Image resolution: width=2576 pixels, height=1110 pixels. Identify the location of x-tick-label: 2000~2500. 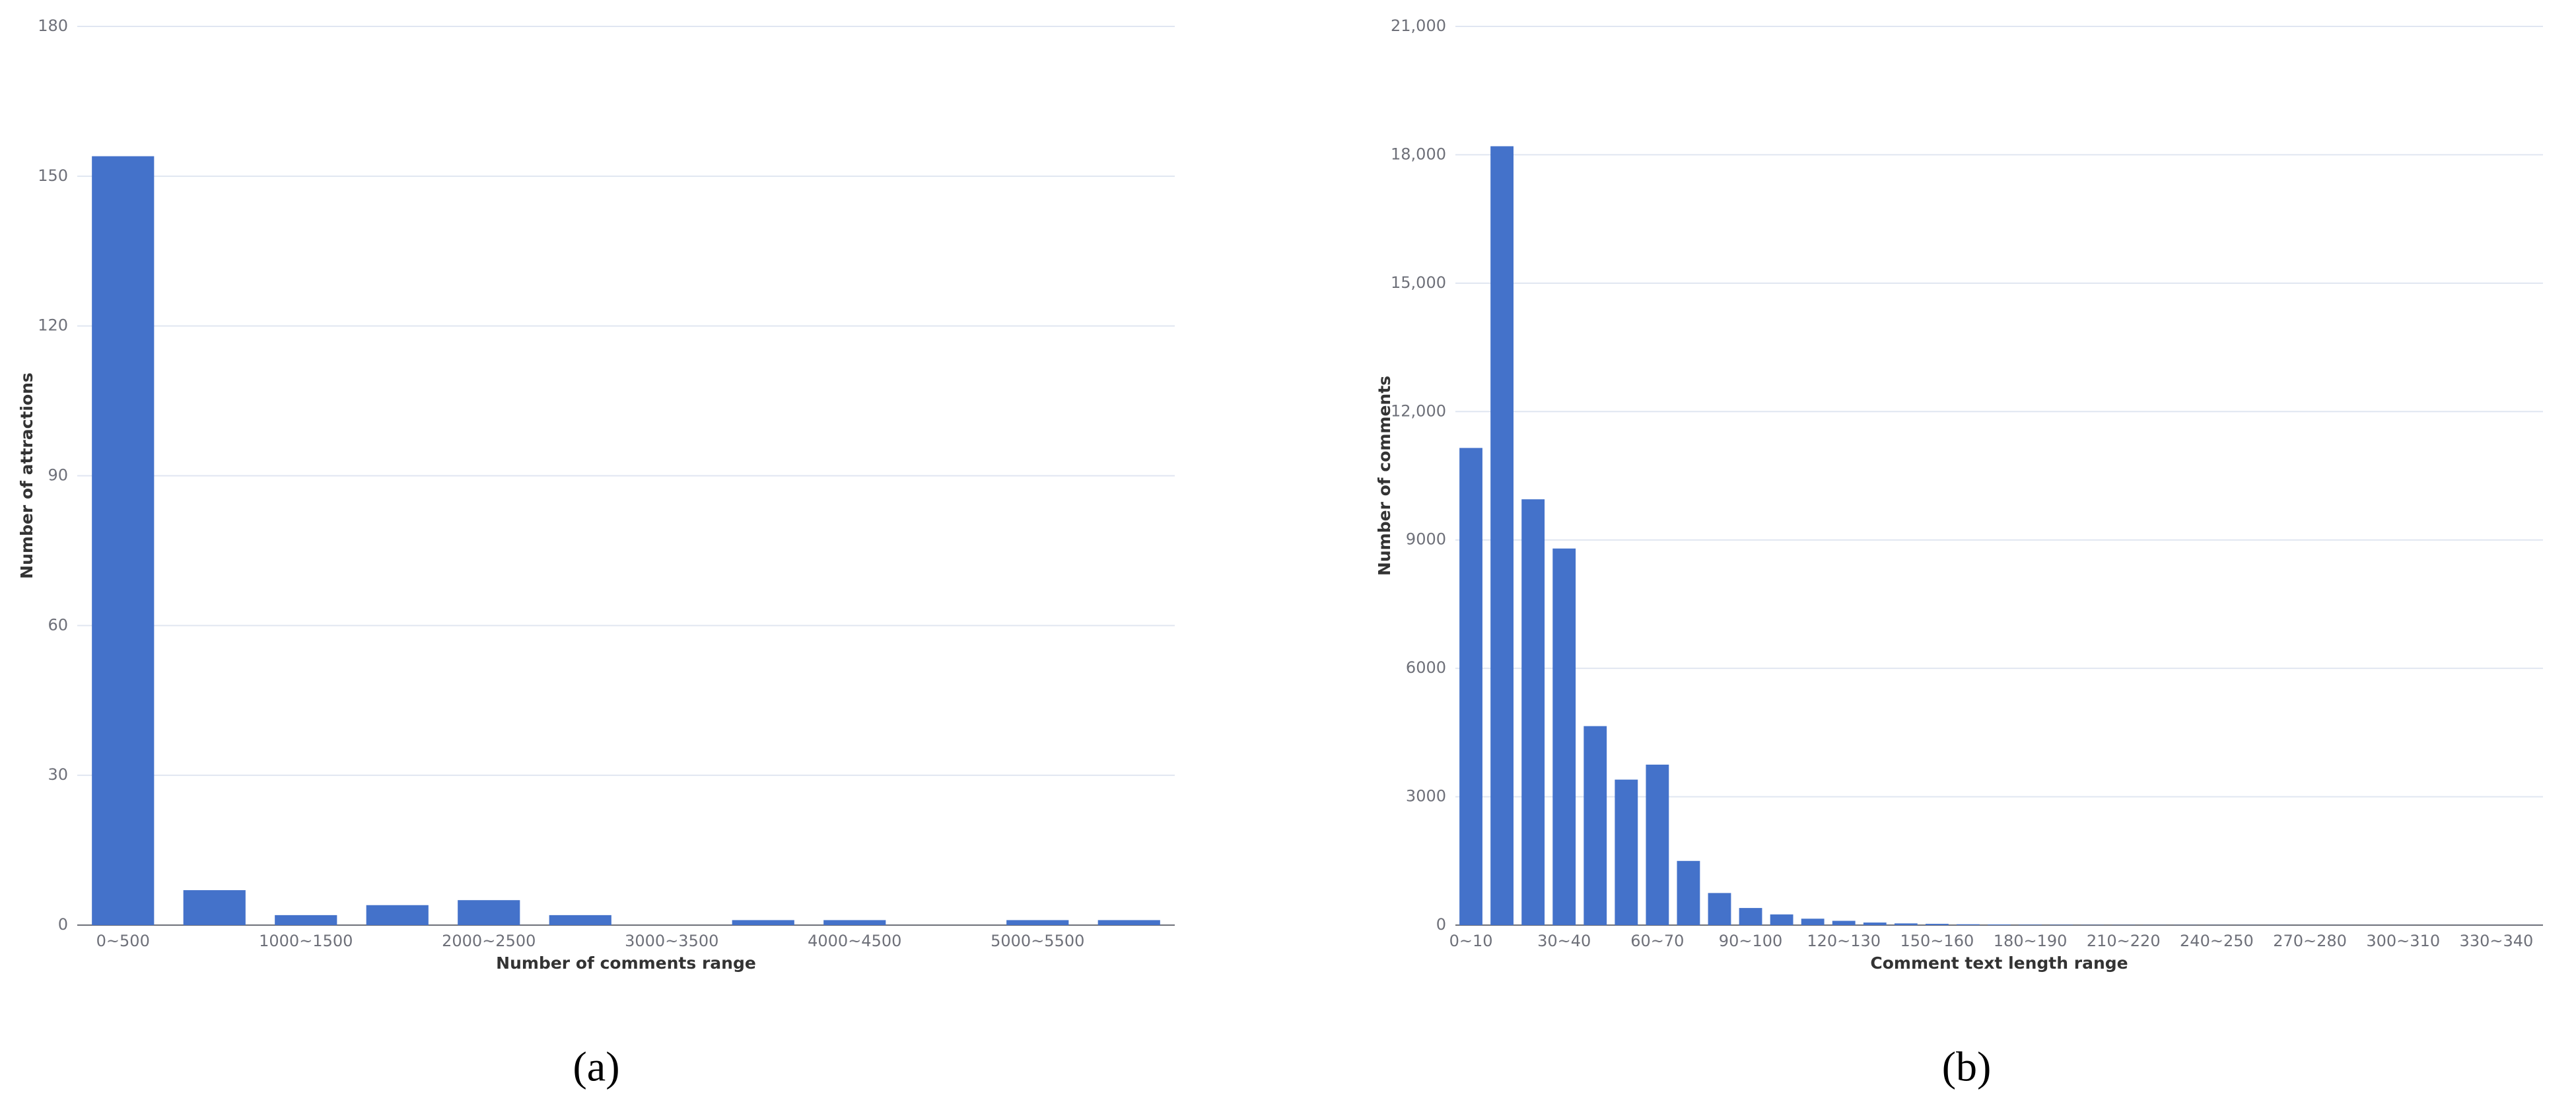
(489, 941).